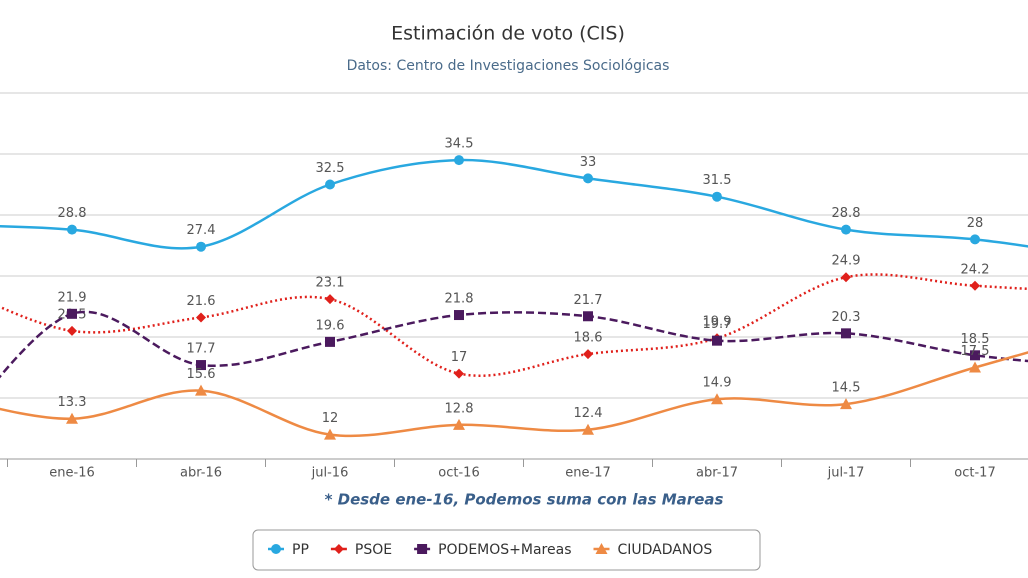  I want to click on data-label: 12, so click(330, 418).